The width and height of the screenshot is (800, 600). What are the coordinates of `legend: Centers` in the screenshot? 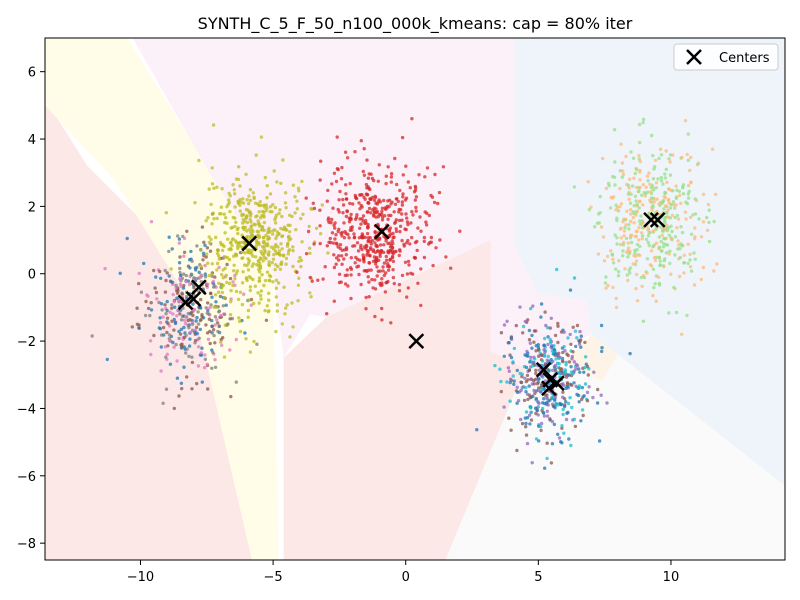 It's located at (726, 57).